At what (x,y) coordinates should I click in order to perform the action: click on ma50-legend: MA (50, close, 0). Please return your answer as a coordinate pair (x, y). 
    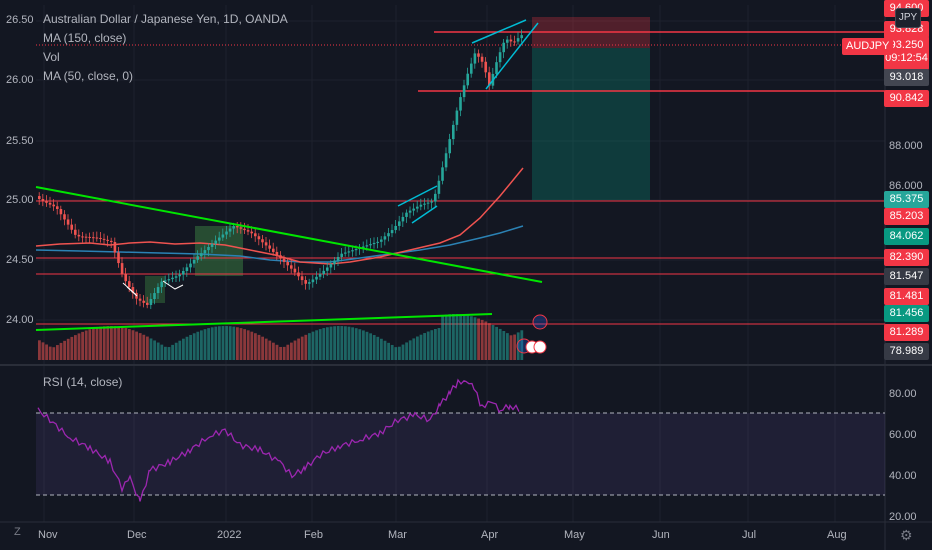
    Looking at the image, I should click on (88, 76).